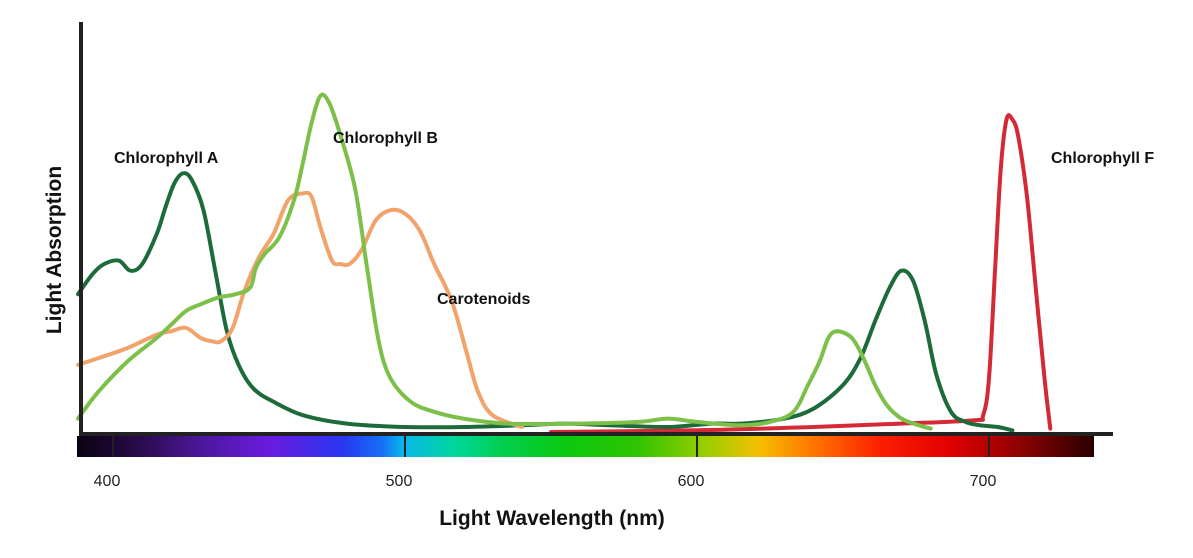  What do you see at coordinates (385, 138) in the screenshot?
I see `series-label-chlorophyll-b: Chlorophyll B` at bounding box center [385, 138].